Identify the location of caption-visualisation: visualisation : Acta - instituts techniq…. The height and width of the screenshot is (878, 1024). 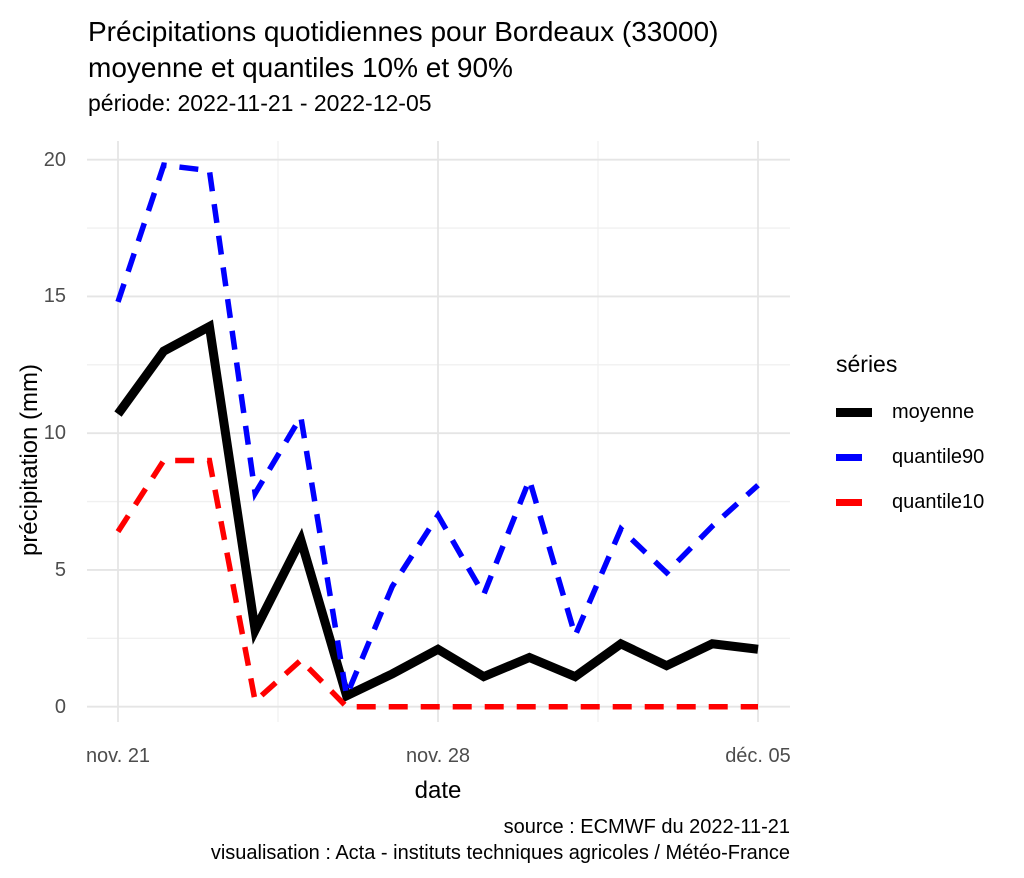
(500, 853).